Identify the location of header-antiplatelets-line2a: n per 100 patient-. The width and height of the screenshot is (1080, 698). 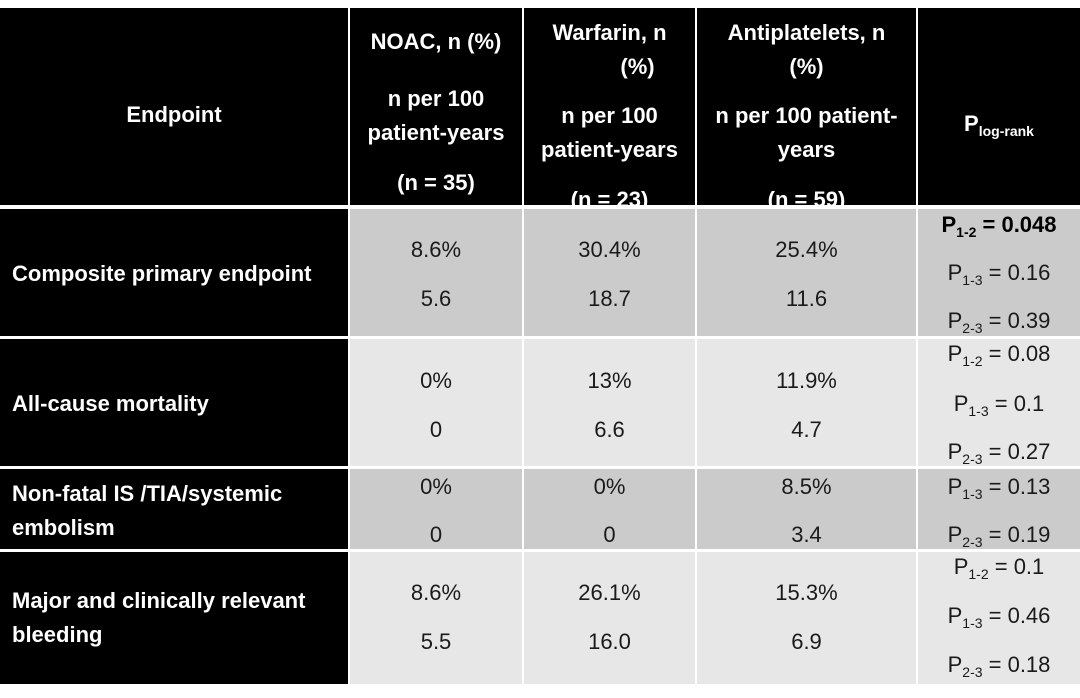
(806, 115).